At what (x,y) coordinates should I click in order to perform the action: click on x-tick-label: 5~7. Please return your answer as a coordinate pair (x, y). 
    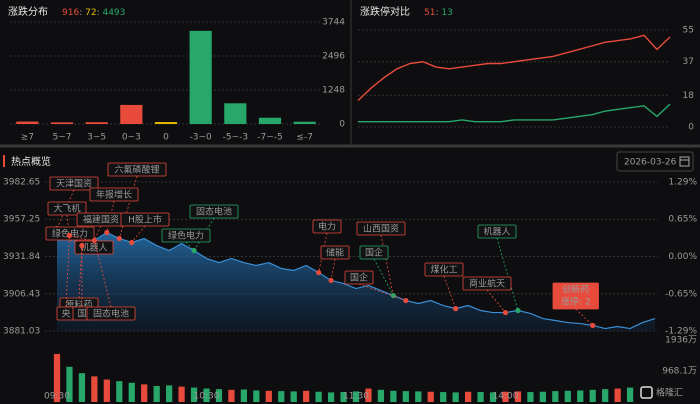
    Looking at the image, I should click on (62, 138).